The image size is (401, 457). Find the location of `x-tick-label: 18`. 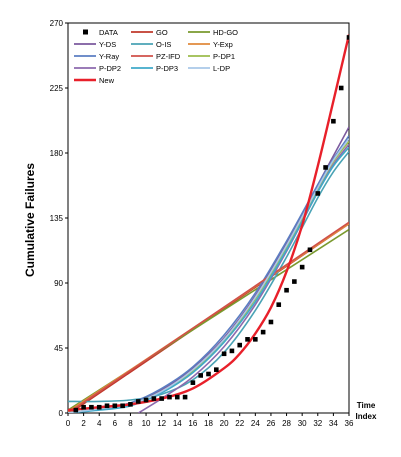

x-tick-label: 18 is located at coordinates (208, 423).